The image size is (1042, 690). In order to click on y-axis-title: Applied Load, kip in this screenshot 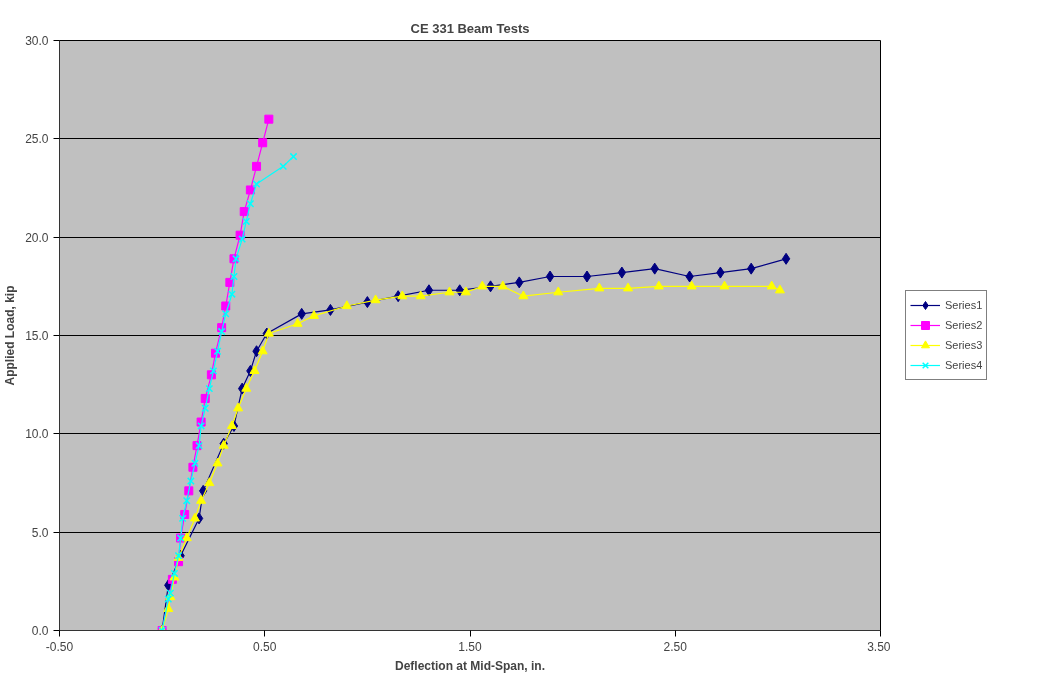, I will do `click(10, 335)`.